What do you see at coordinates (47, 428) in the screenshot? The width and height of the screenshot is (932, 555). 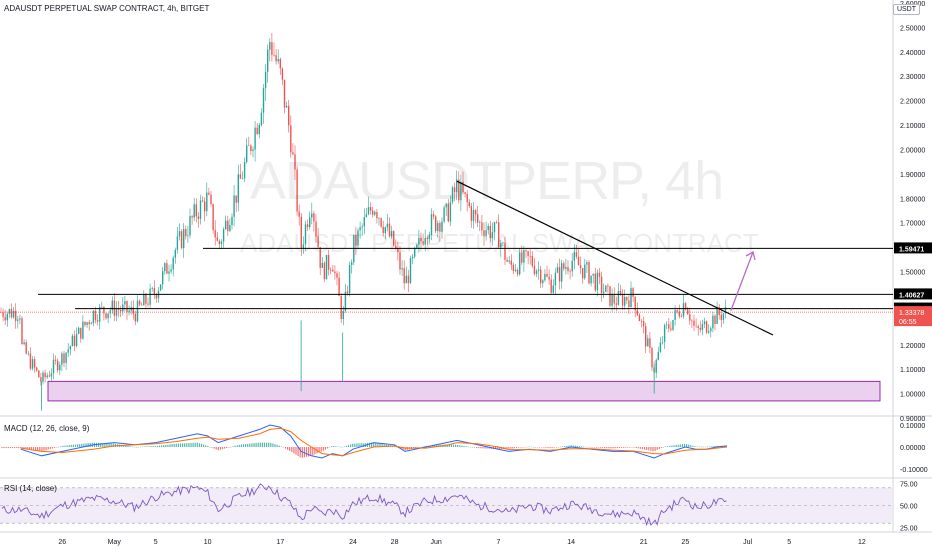 I see `macd-legend: MACD (12, 26, close, 9)` at bounding box center [47, 428].